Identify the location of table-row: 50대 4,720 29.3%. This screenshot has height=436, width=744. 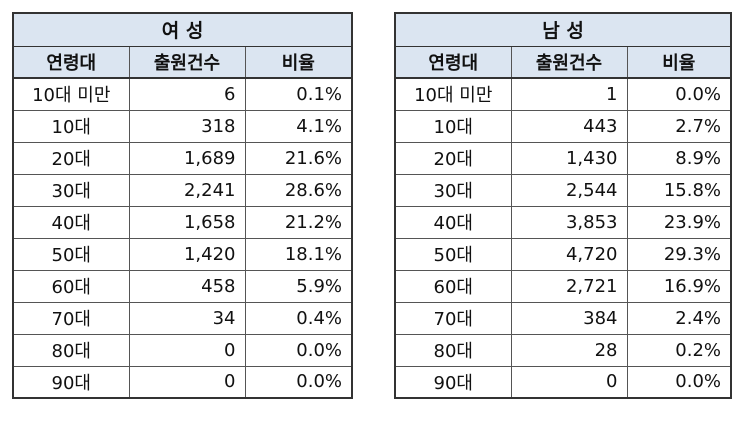
(563, 254).